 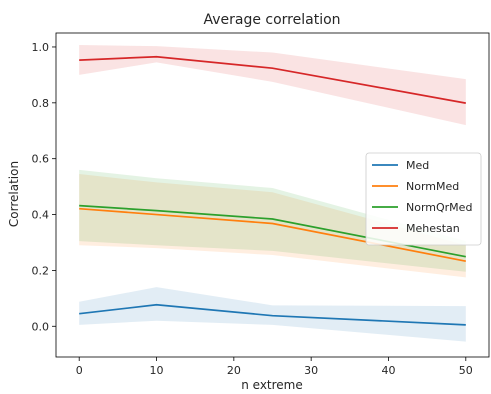 What do you see at coordinates (41, 215) in the screenshot?
I see `y-tick-label: 0.4` at bounding box center [41, 215].